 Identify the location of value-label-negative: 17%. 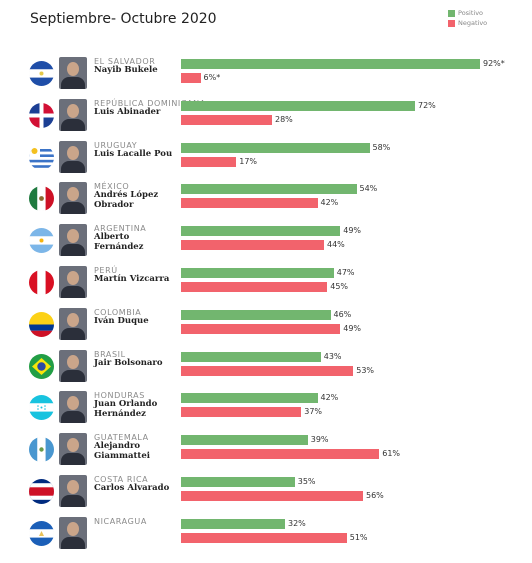
(248, 161).